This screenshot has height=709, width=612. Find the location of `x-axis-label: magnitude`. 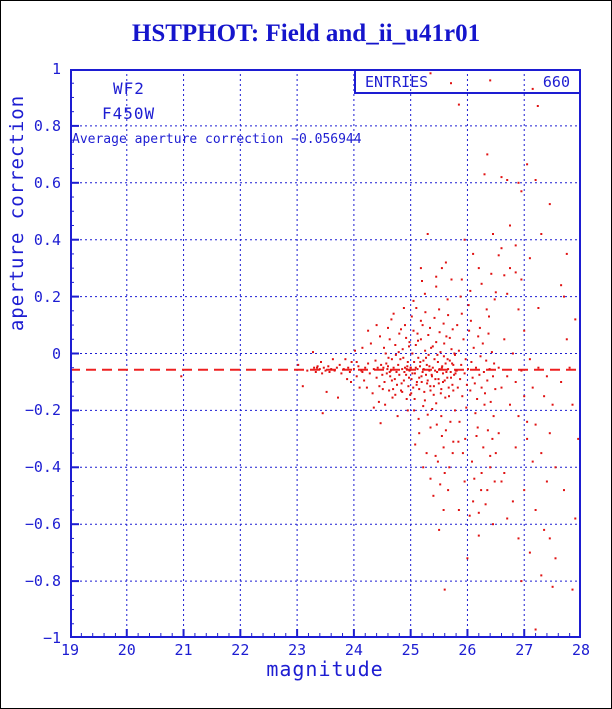

x-axis-label: magnitude is located at coordinates (325, 669).